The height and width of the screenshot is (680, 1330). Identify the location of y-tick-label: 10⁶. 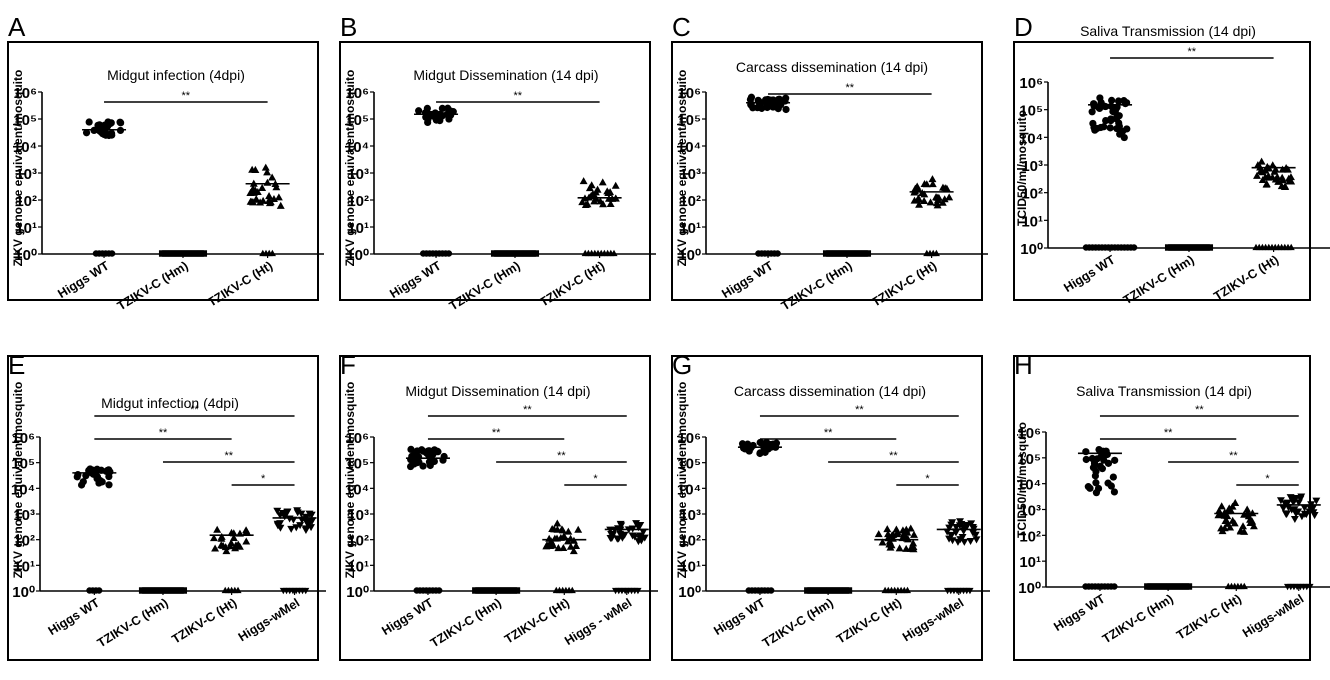
(689, 438).